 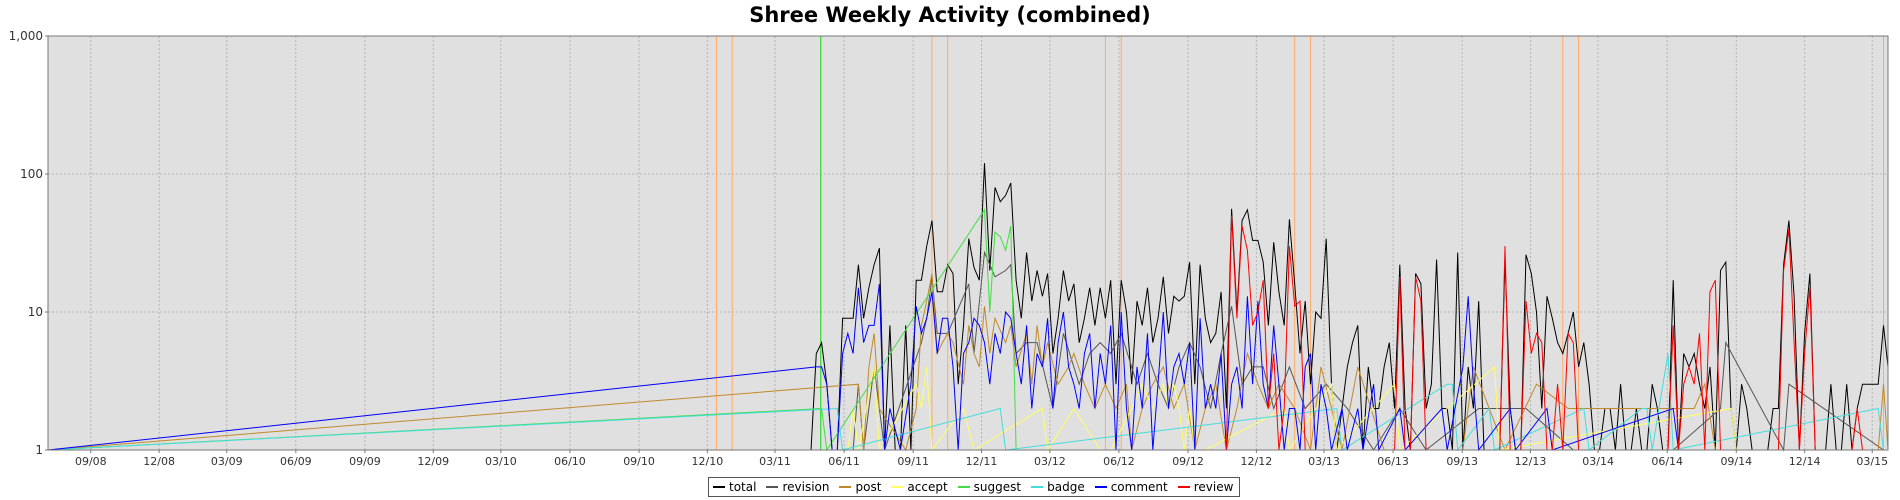 I want to click on x-tick-label: 06/10, so click(x=570, y=461).